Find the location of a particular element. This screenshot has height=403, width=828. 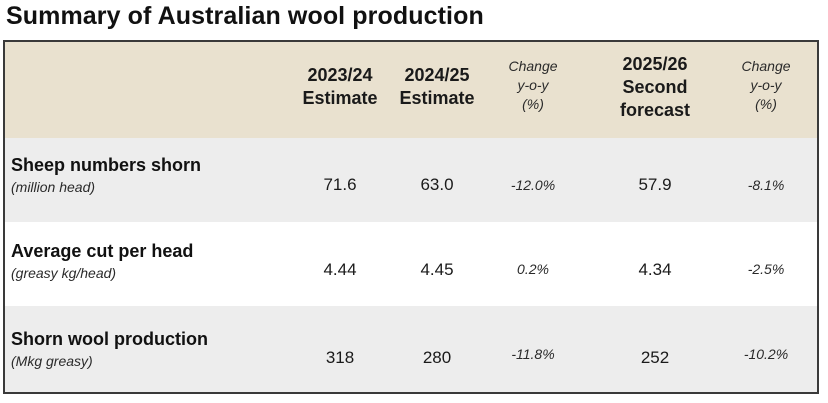

header-col-change-1: Change y-o-y (%) is located at coordinates (533, 85).